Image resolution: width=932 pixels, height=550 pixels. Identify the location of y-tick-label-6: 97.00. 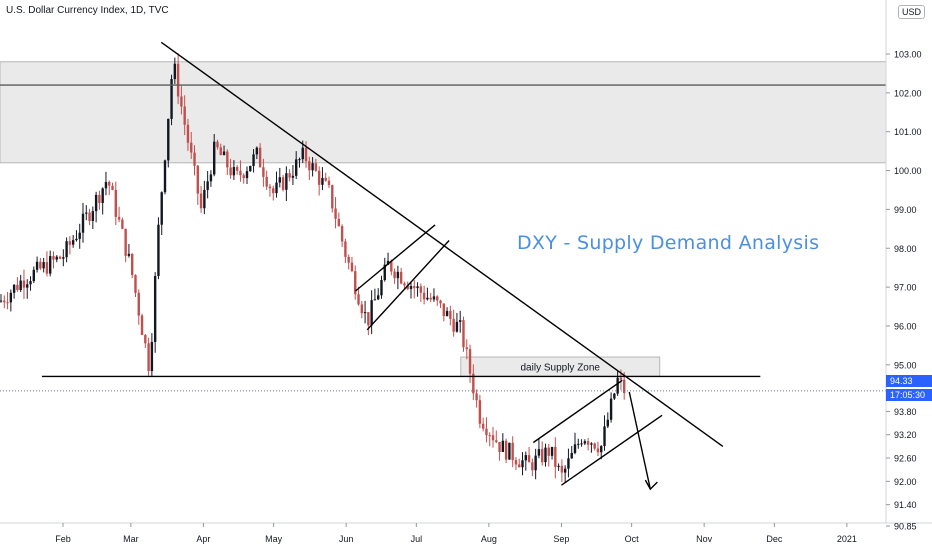
(905, 288).